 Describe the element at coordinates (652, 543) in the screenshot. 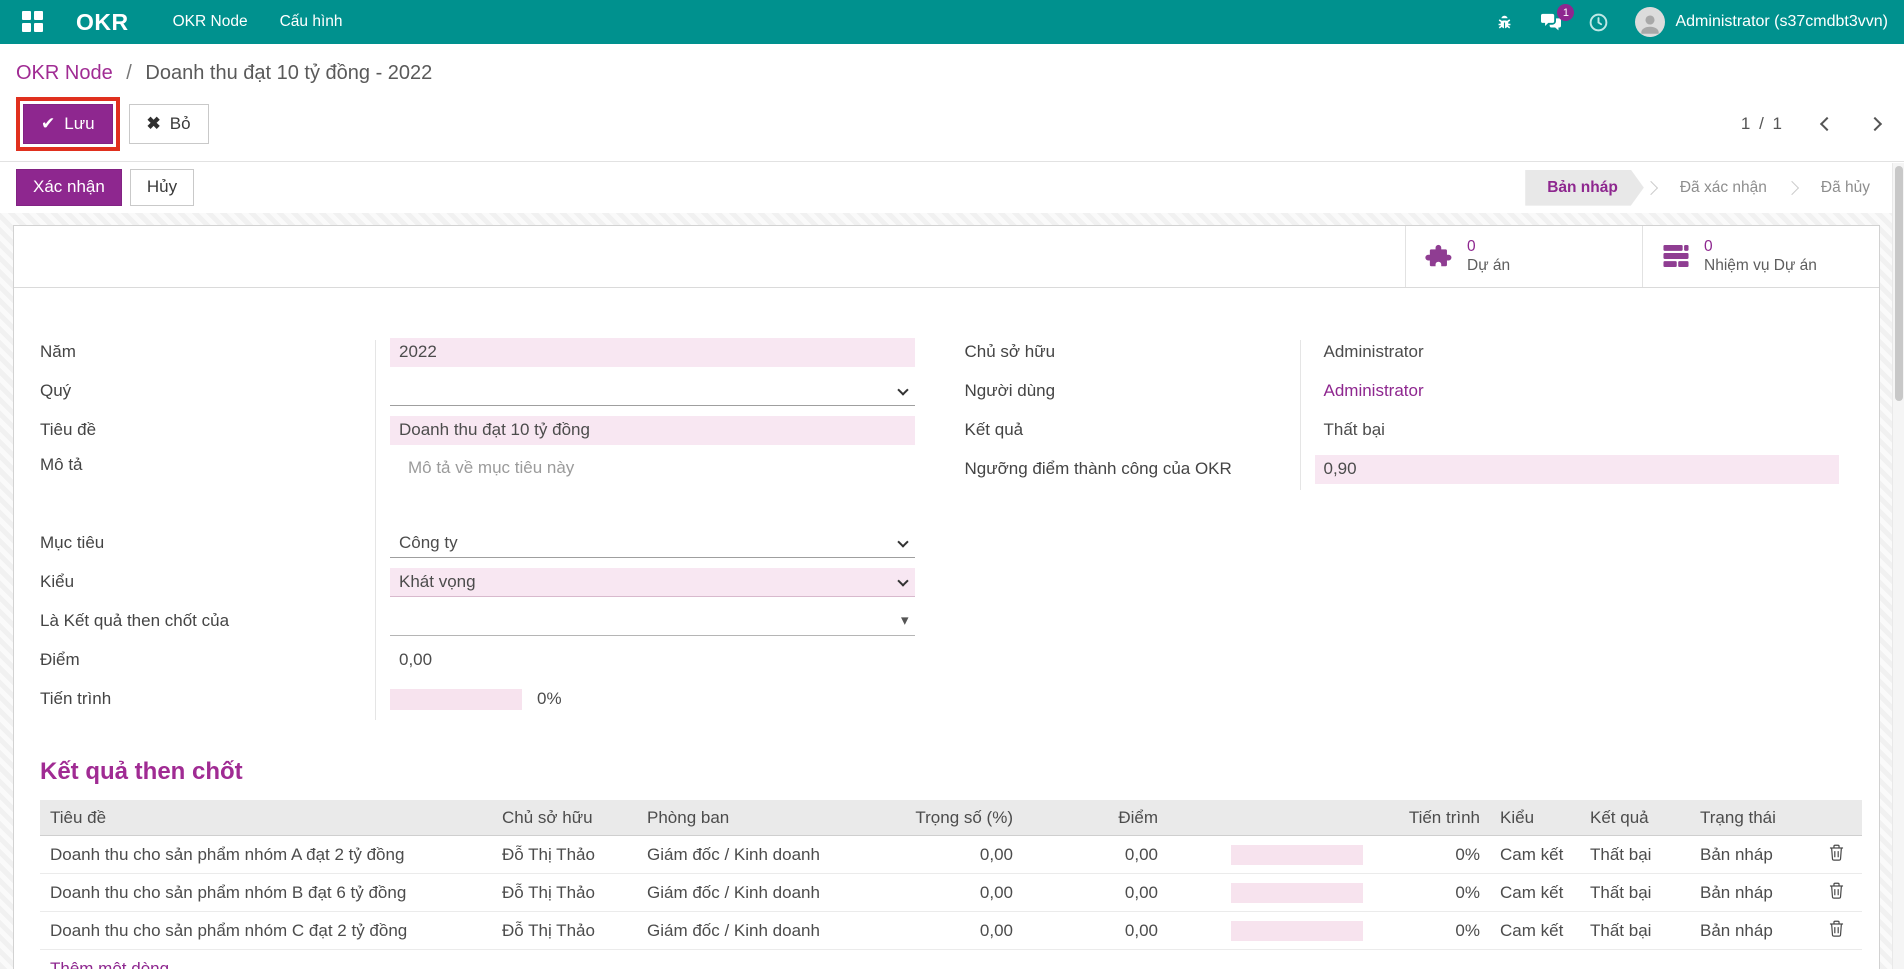

I see `field-muc-tieu-select: Công ty` at that location.